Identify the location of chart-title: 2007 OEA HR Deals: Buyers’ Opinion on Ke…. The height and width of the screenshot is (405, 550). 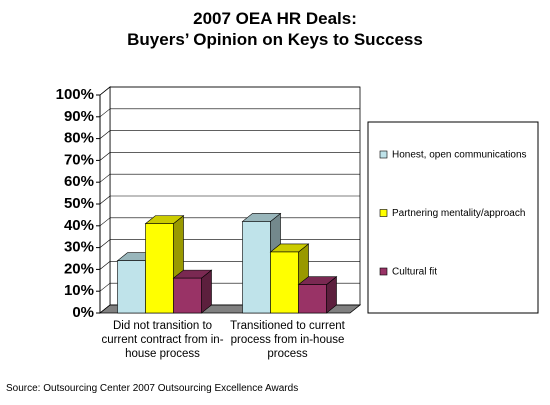
(275, 29).